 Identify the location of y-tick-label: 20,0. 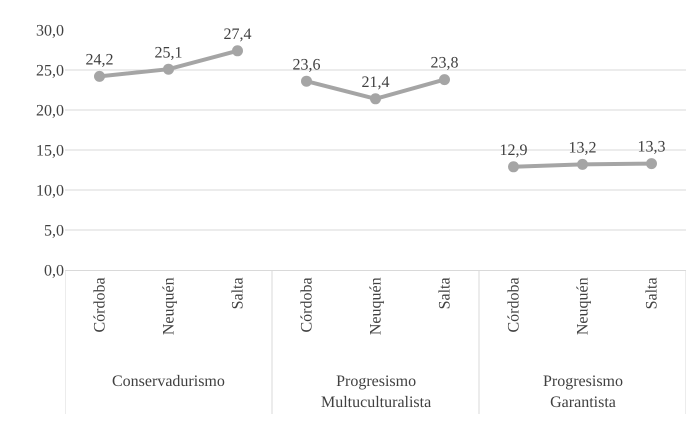
(50, 111).